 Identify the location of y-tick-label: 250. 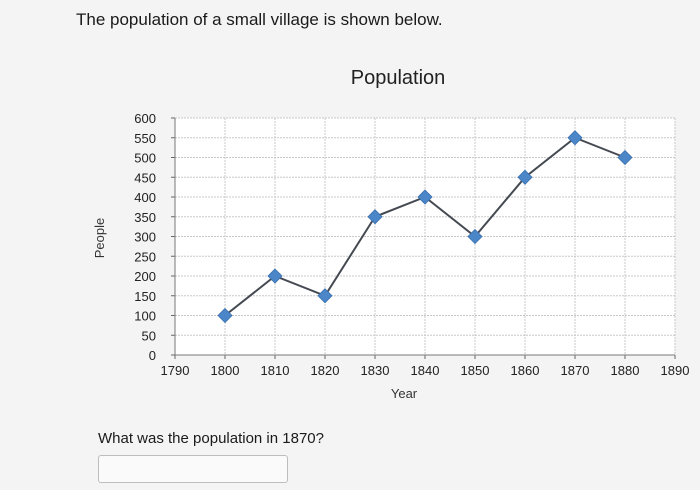
(145, 256).